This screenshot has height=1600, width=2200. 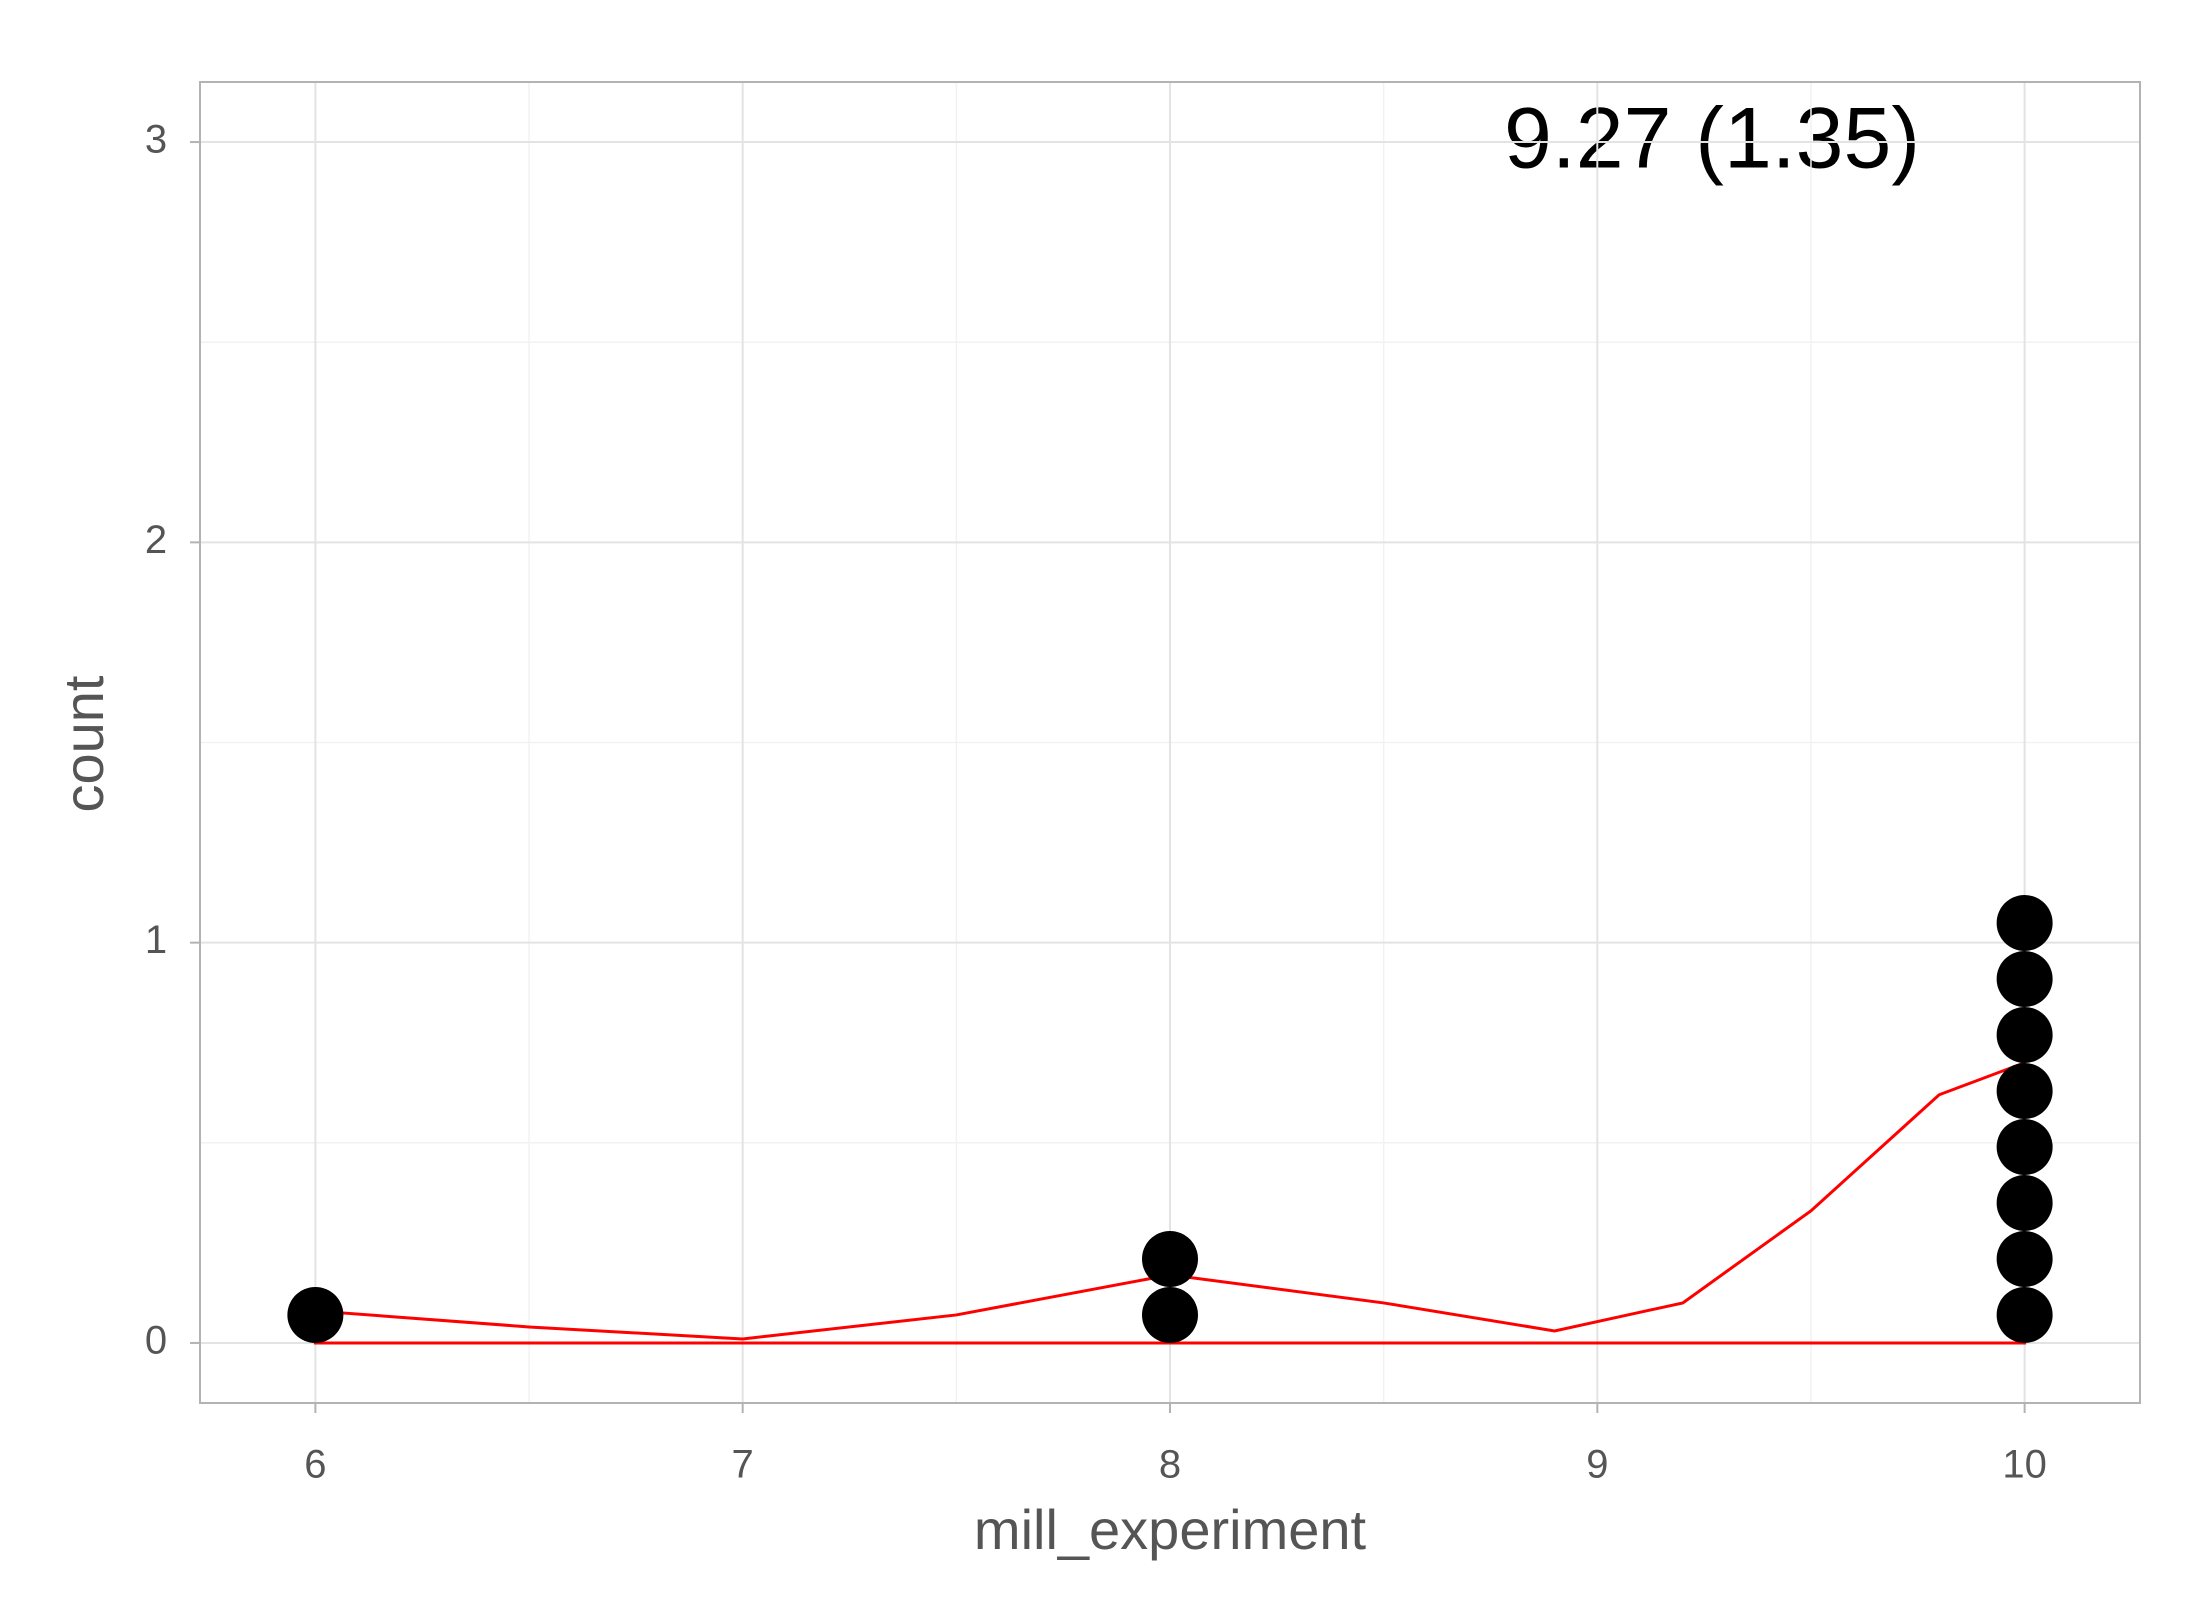 What do you see at coordinates (156, 140) in the screenshot?
I see `y-tick-label: 3` at bounding box center [156, 140].